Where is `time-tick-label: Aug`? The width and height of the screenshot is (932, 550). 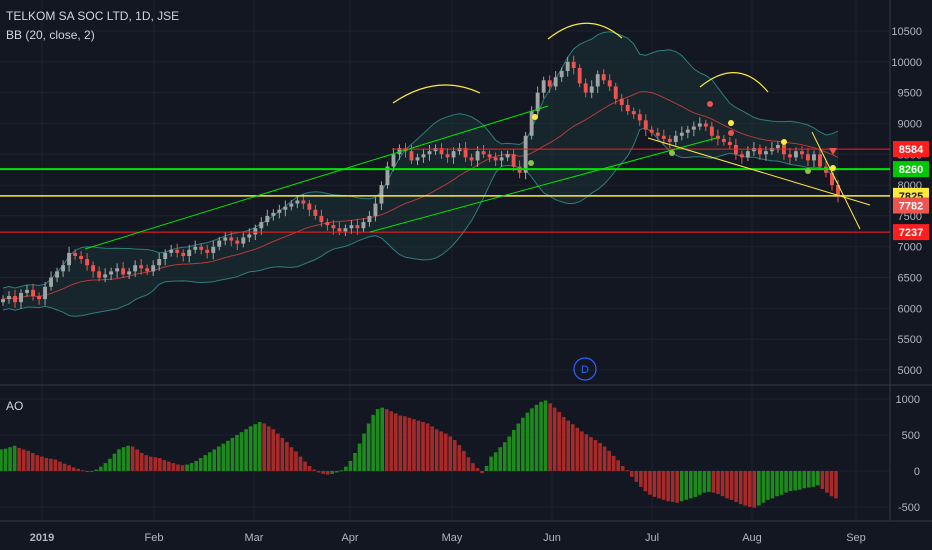 time-tick-label: Aug is located at coordinates (752, 538).